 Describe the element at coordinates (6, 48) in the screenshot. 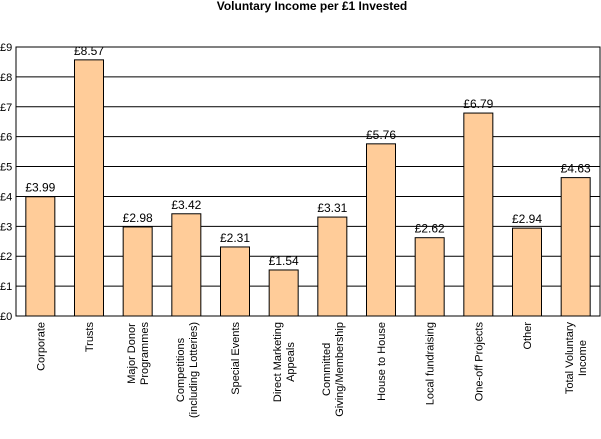

I see `y-tick-label: £9` at that location.